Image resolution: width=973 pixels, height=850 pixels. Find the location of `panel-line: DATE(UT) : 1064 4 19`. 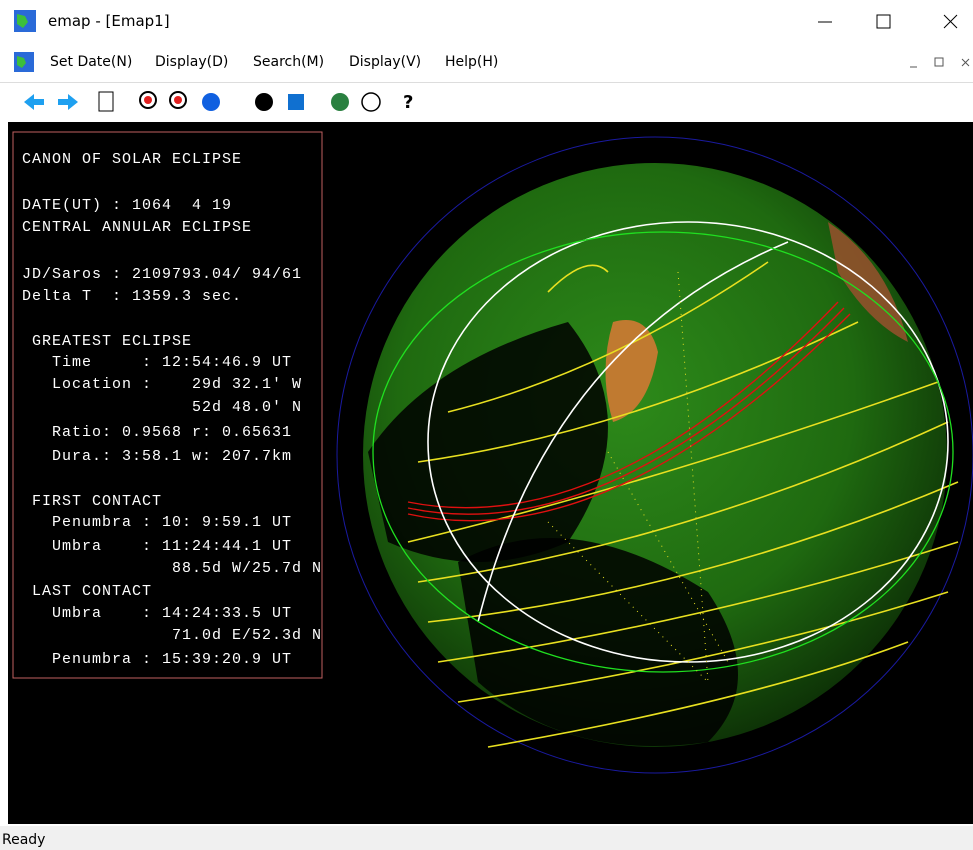

panel-line: DATE(UT) : 1064 4 19 is located at coordinates (127, 205).